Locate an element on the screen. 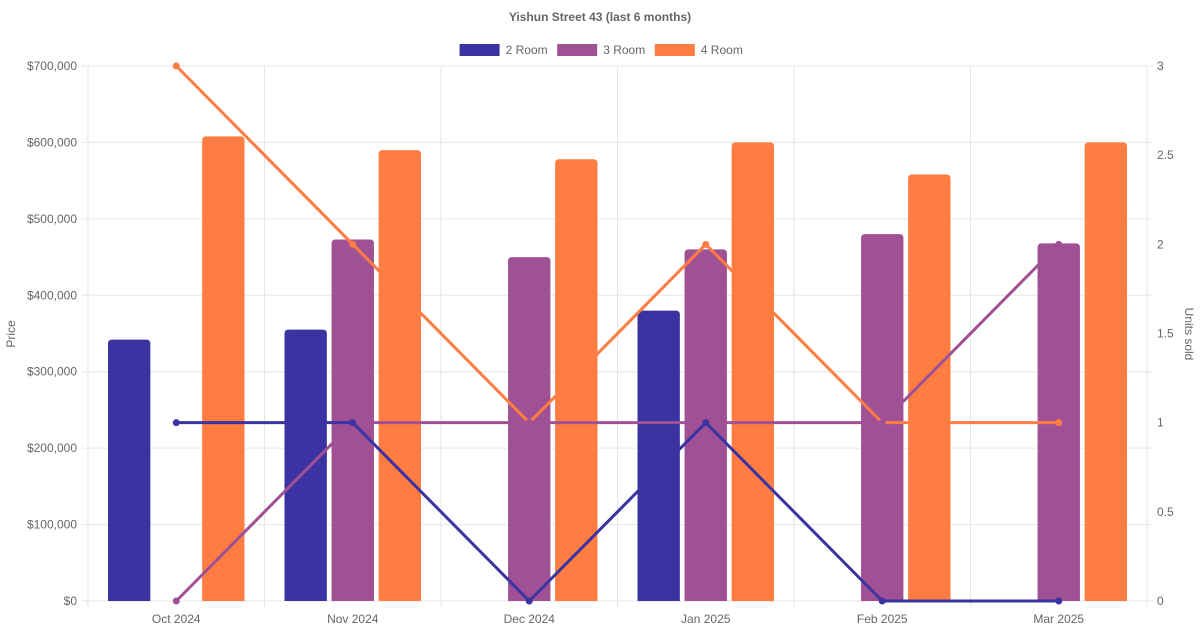 Image resolution: width=1200 pixels, height=635 pixels. y-tick-label: $400,000 is located at coordinates (52, 295).